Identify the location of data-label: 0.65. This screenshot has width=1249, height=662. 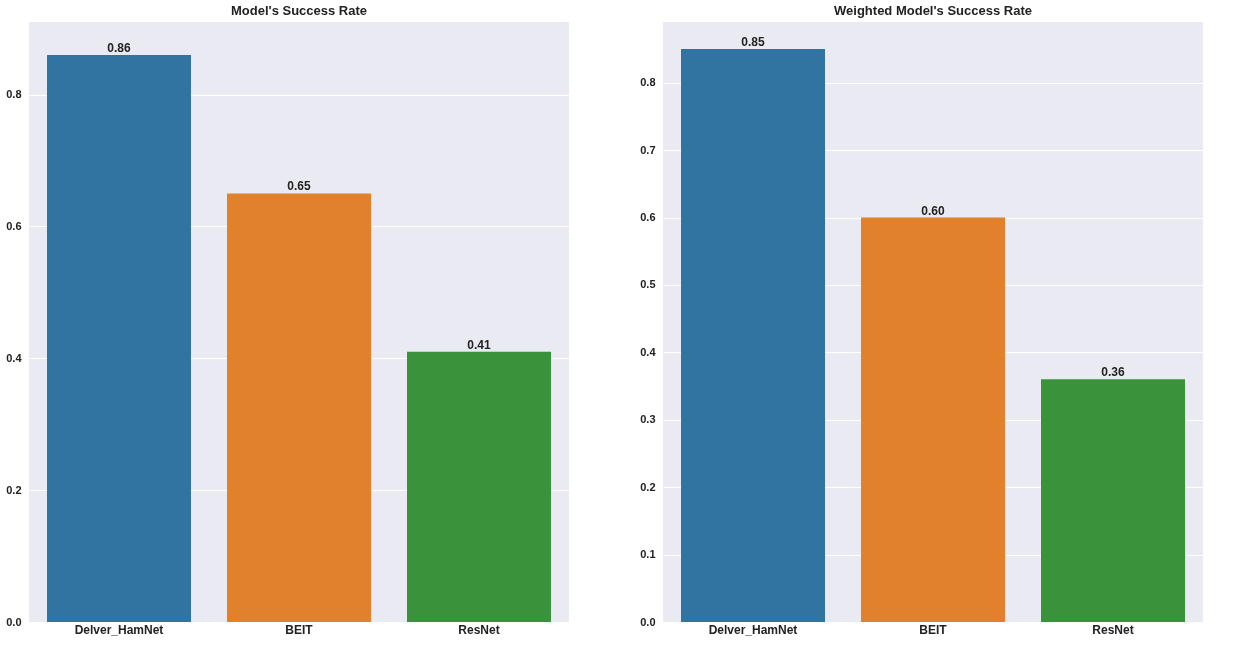
(299, 186).